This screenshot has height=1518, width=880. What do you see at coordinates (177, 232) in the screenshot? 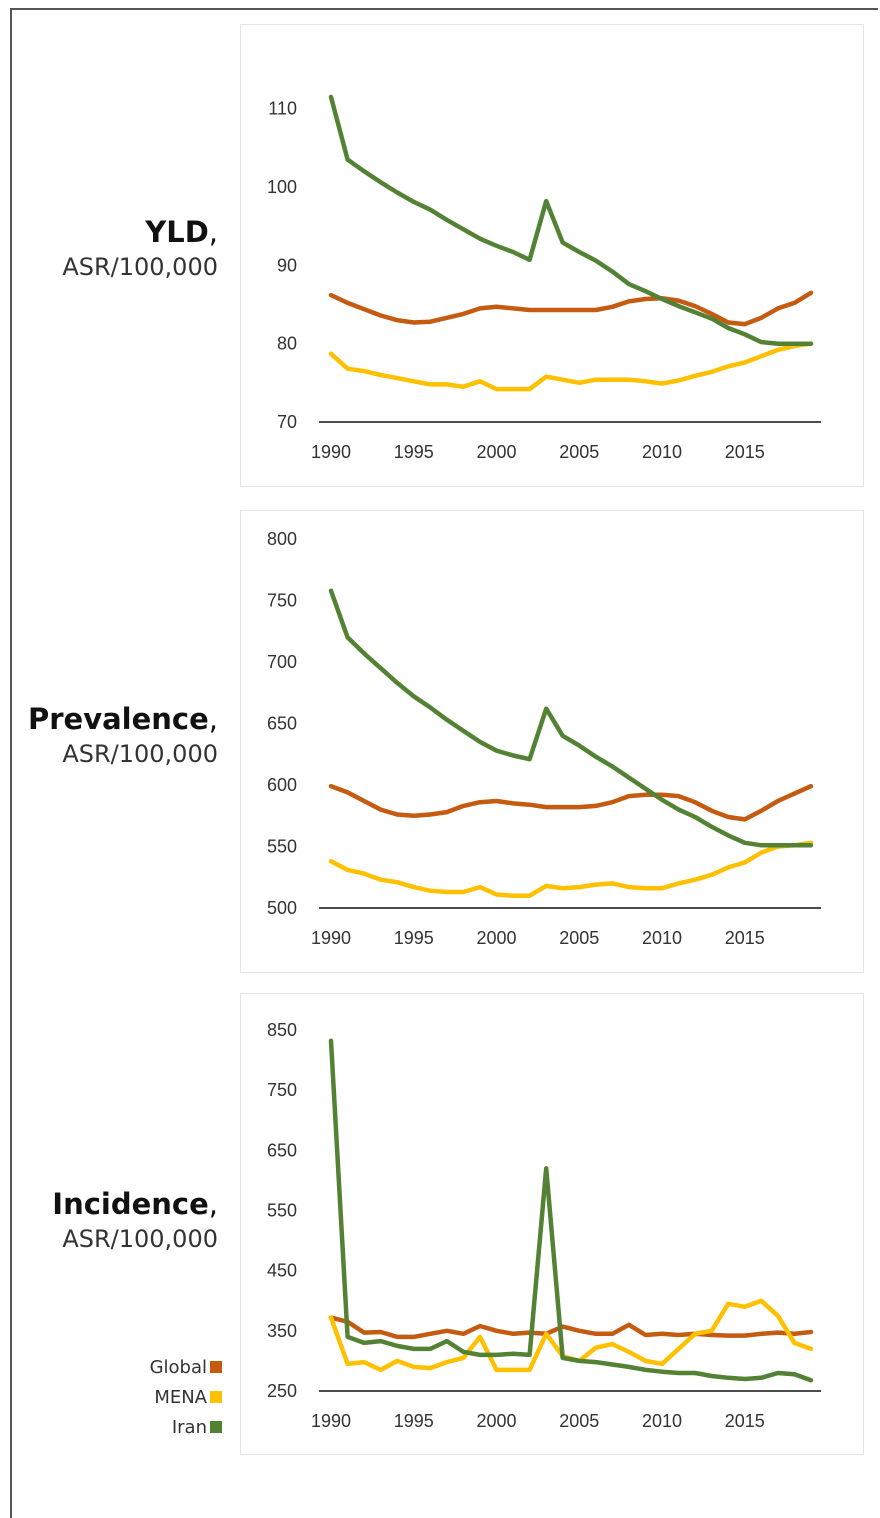
I see `yld-title: YLD` at bounding box center [177, 232].